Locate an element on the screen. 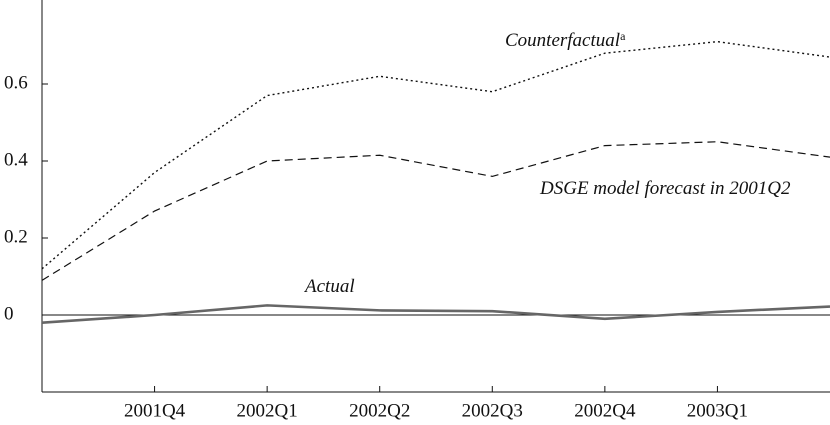  y-tick-label: 0 is located at coordinates (9, 313).